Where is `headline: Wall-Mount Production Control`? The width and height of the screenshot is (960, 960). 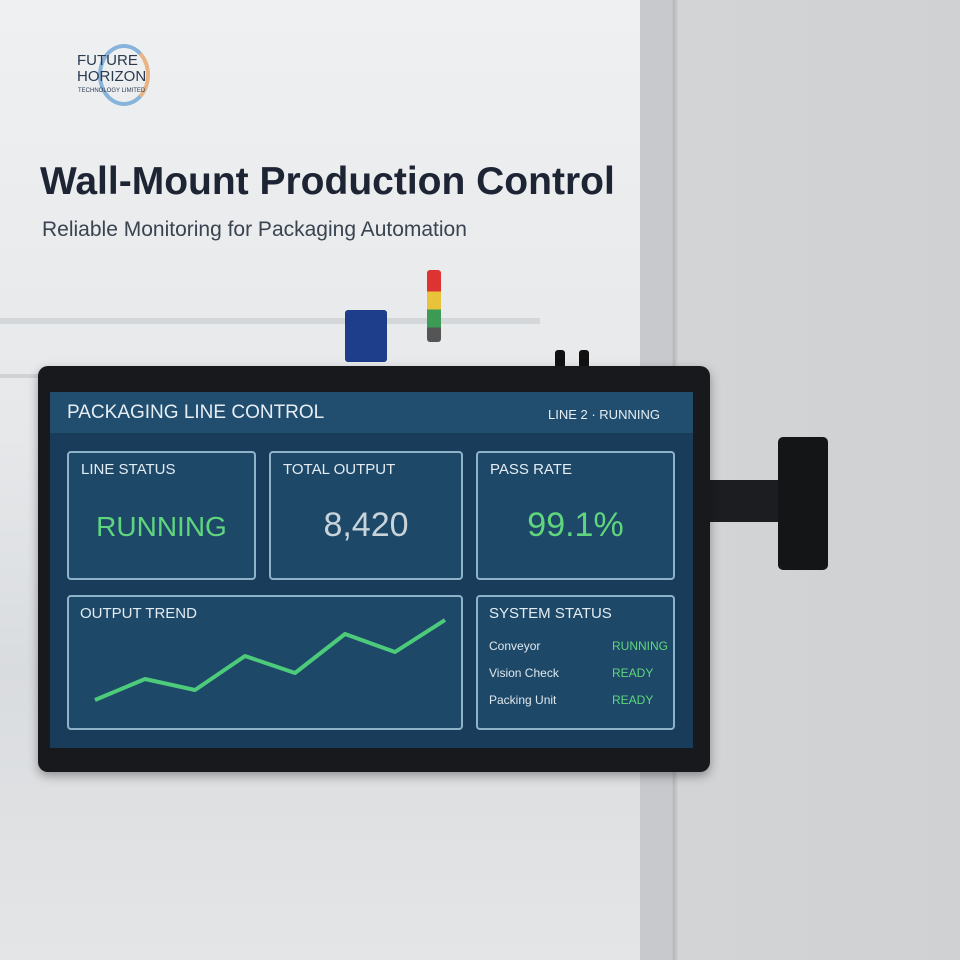 headline: Wall-Mount Production Control is located at coordinates (327, 181).